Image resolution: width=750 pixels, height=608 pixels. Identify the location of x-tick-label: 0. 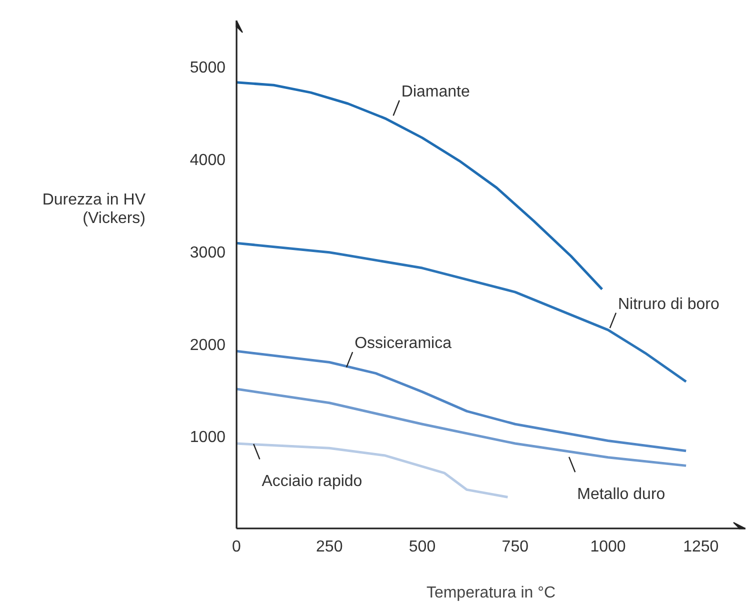
(237, 547).